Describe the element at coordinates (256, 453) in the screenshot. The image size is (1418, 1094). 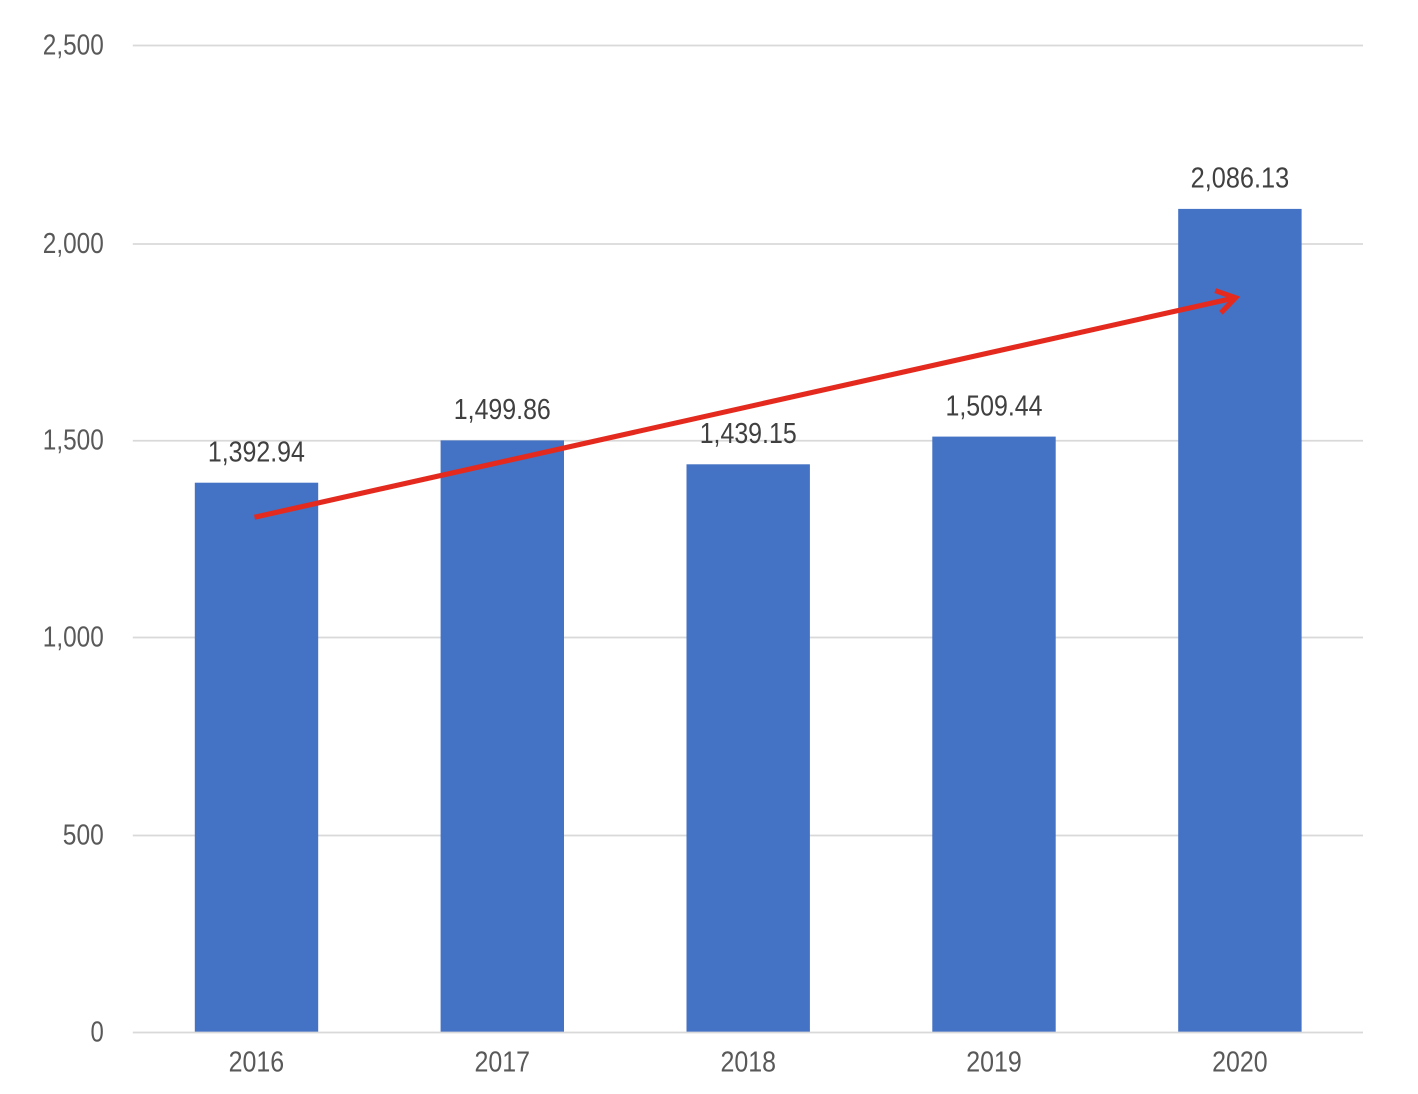
I see `svg-text: 1,392.94` at that location.